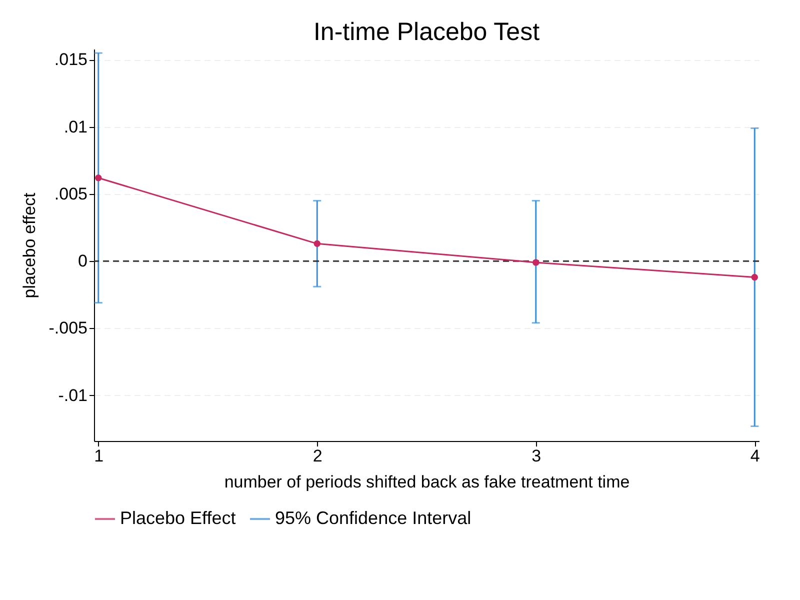  Describe the element at coordinates (71, 194) in the screenshot. I see `y-tick-label: .005` at that location.